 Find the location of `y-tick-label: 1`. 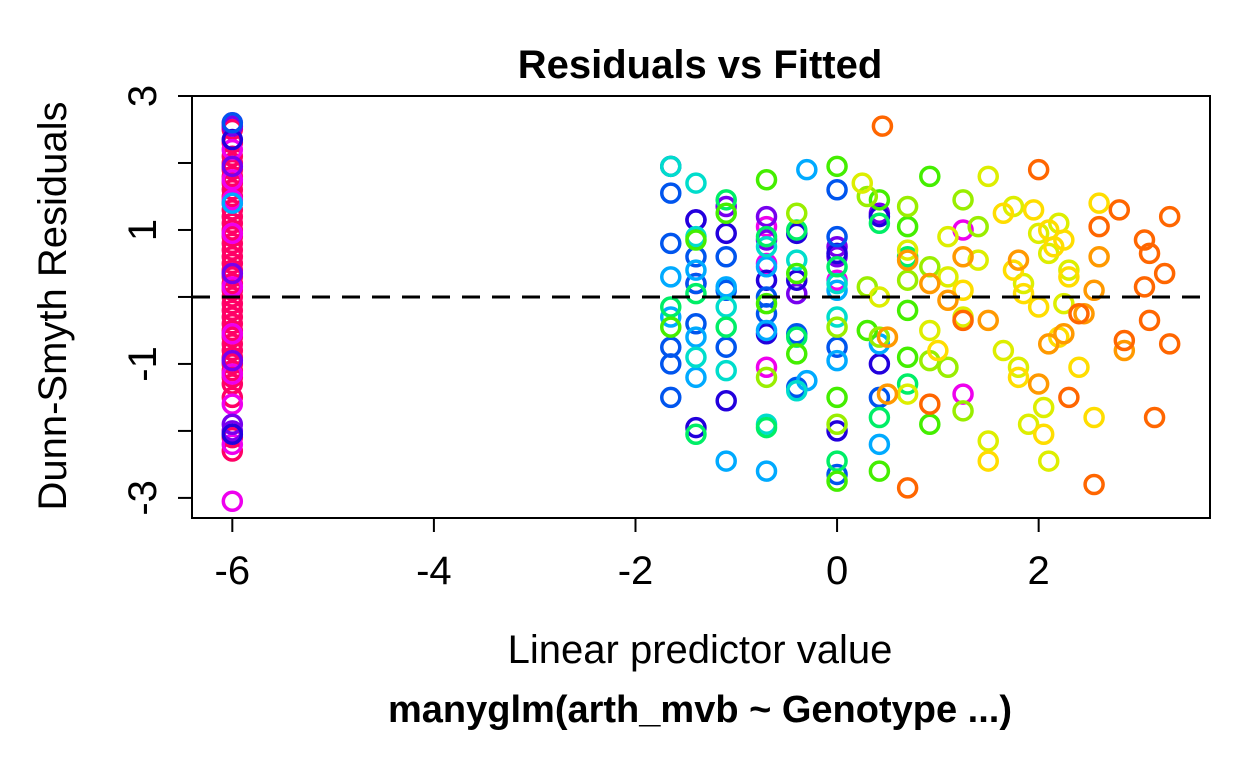

y-tick-label: 1 is located at coordinates (143, 230).